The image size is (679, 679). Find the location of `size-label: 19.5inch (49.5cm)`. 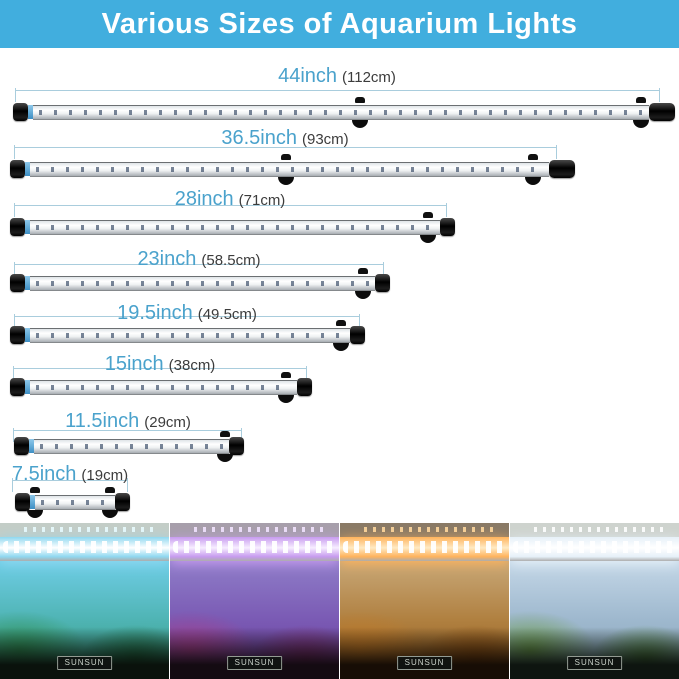

size-label: 19.5inch (49.5cm) is located at coordinates (187, 313).